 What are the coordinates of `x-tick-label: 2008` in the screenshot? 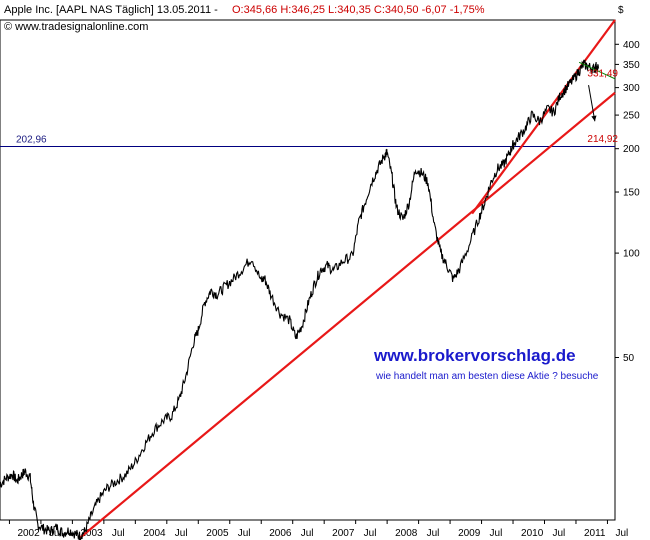 It's located at (406, 533).